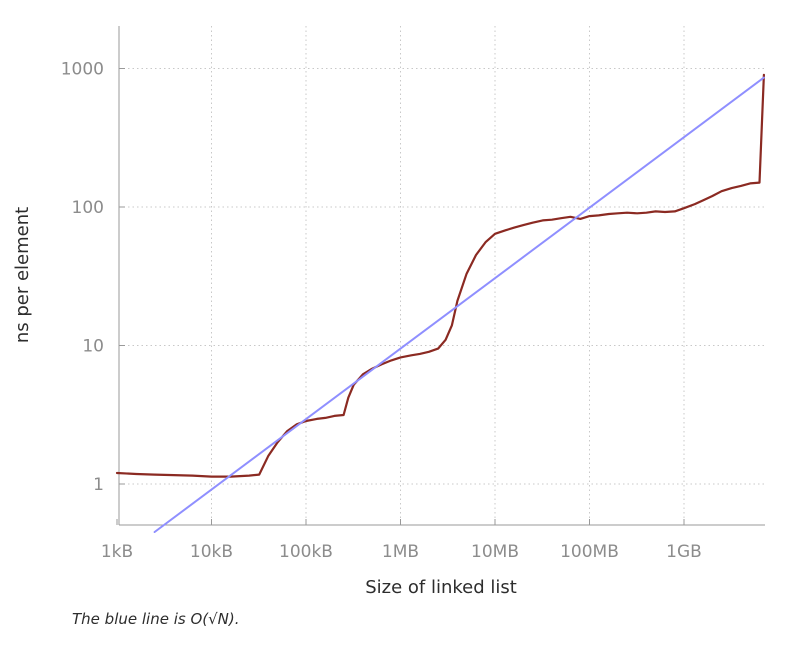 The width and height of the screenshot is (800, 647). I want to click on x-tick-label: 1kB, so click(117, 552).